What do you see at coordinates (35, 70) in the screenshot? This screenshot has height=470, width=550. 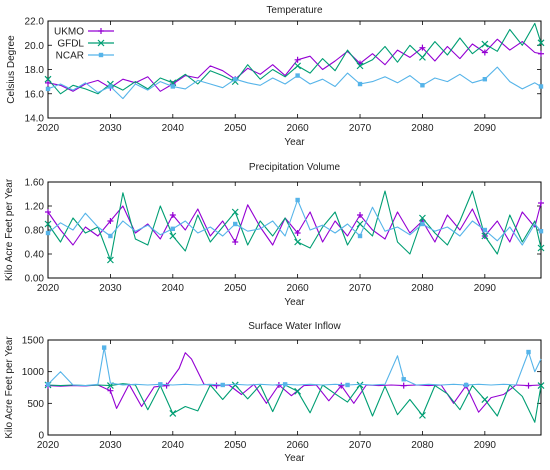 I see `y-tick-label: 18.0` at bounding box center [35, 70].